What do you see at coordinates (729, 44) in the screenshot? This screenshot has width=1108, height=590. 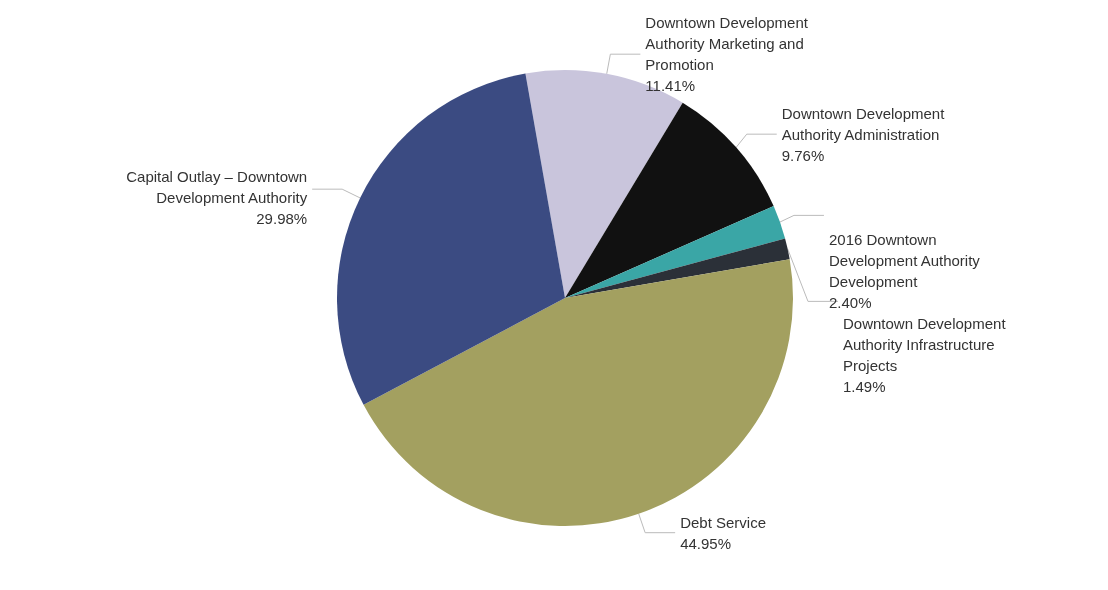 I see `slice-label: Downtown Development Authority Marketing and Promotion` at bounding box center [729, 44].